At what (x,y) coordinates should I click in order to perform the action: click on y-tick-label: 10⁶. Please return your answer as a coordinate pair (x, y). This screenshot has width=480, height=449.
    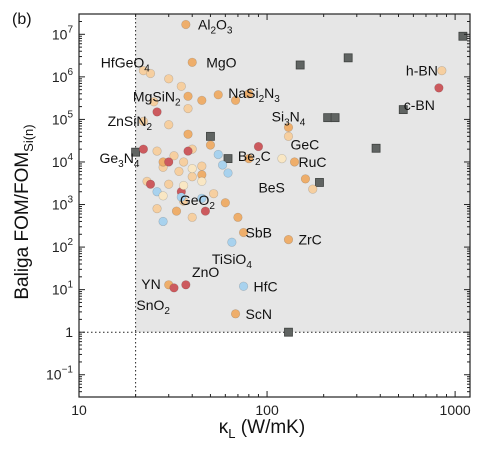
    Looking at the image, I should click on (63, 76).